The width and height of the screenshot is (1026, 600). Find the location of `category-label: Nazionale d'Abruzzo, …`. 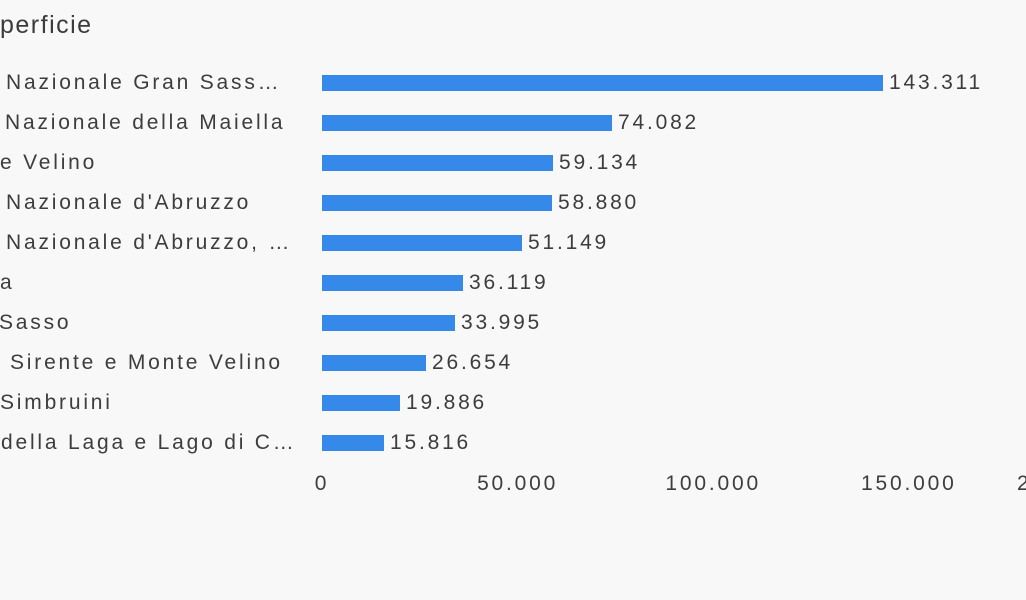

category-label: Nazionale d'Abruzzo, … is located at coordinates (149, 242).